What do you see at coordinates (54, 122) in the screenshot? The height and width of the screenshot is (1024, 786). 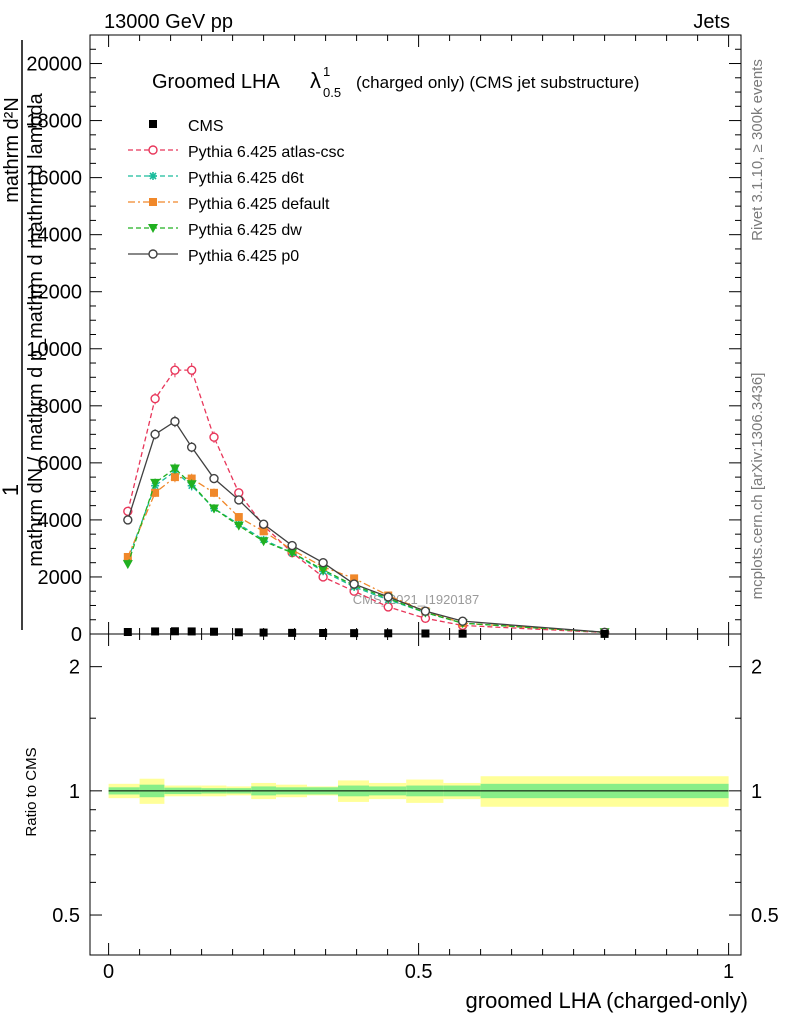 I see `main-ytick-label: 18000` at bounding box center [54, 122].